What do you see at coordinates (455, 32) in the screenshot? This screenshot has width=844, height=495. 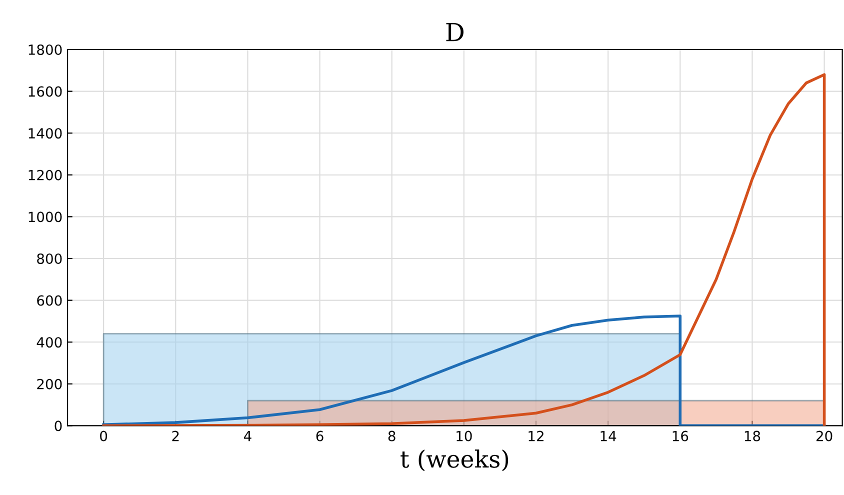 I see `chart-title: D` at bounding box center [455, 32].